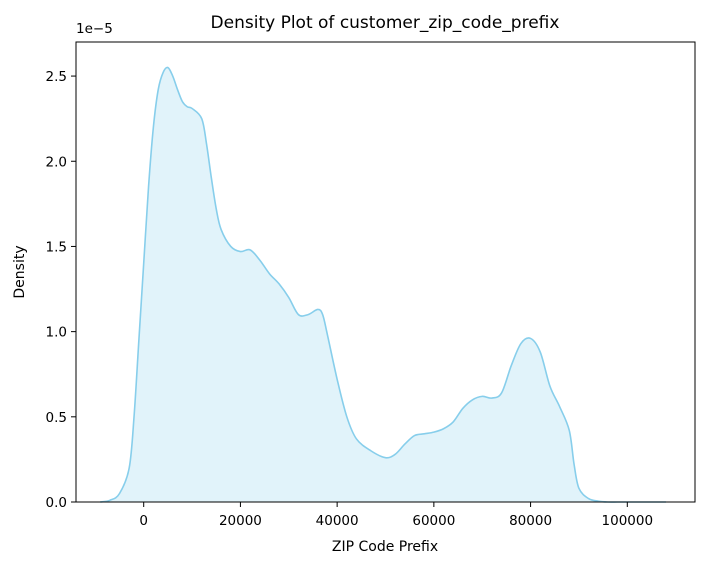  Describe the element at coordinates (628, 521) in the screenshot. I see `x-tick-label: 100000` at that location.